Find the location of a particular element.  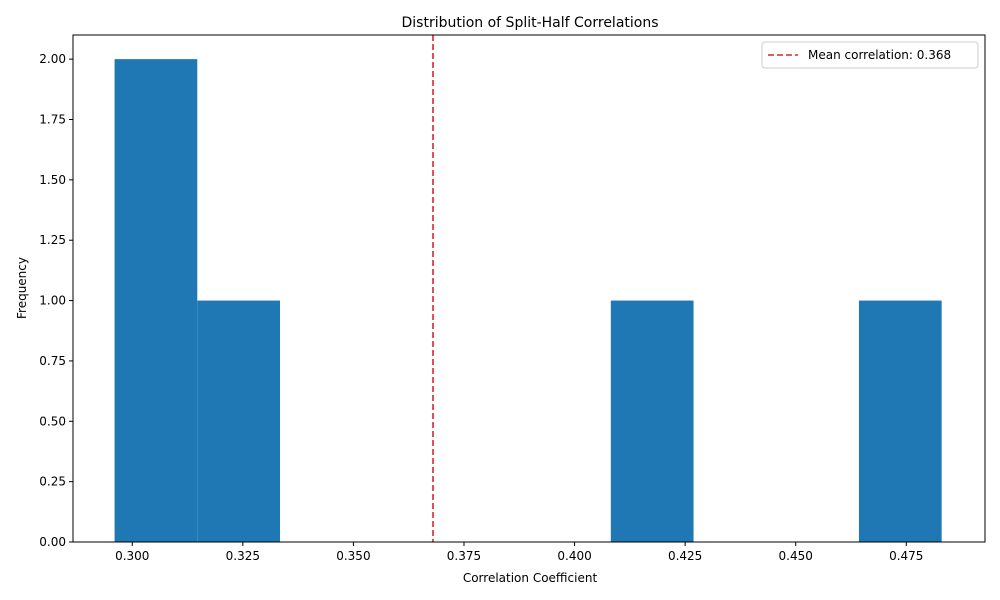

x-tick-label: 0.400 is located at coordinates (574, 556).